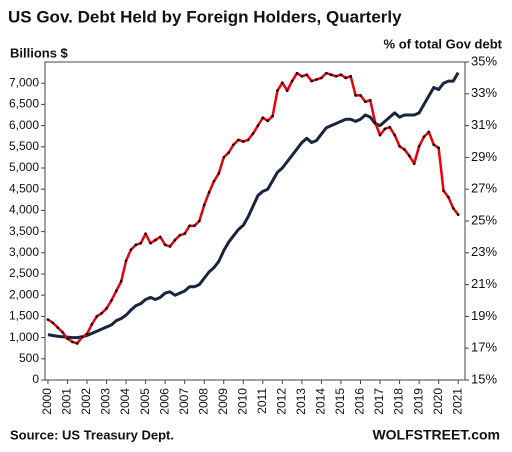  What do you see at coordinates (67, 401) in the screenshot?
I see `x-tick-label: 2001` at bounding box center [67, 401].